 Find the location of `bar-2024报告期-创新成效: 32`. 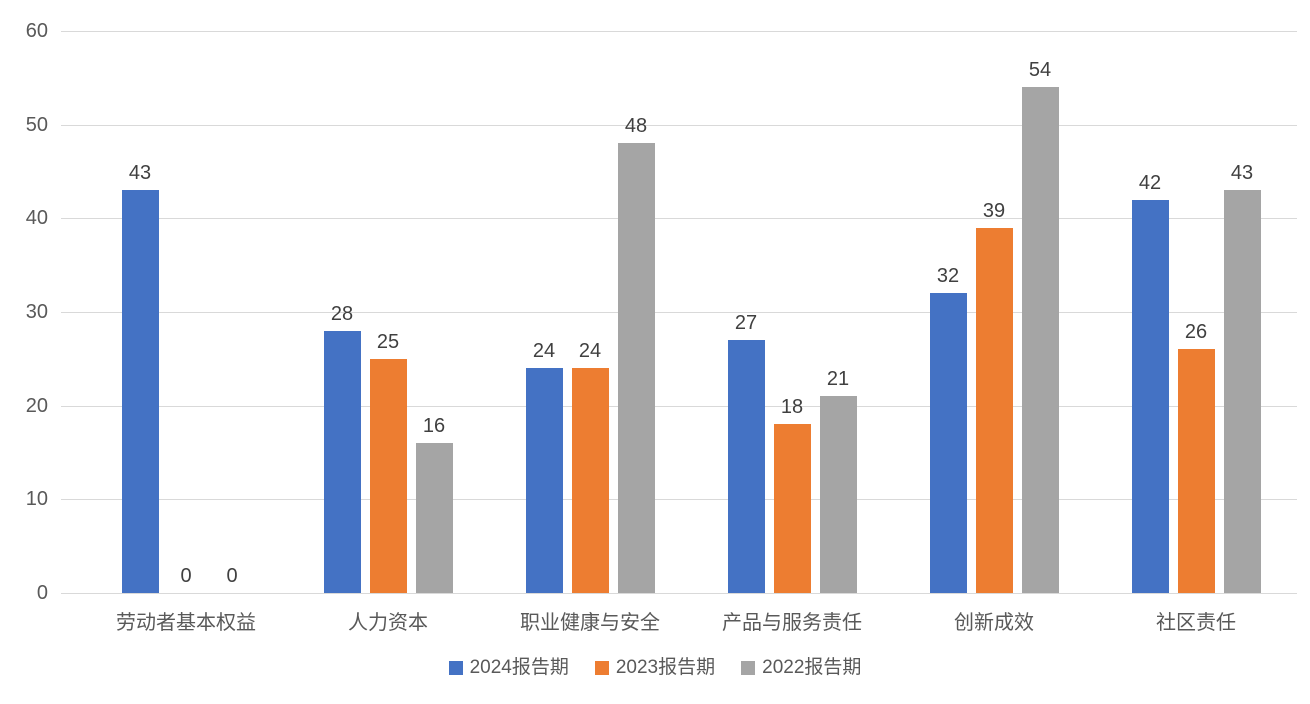

bar-2024报告期-创新成效: 32 is located at coordinates (948, 429).